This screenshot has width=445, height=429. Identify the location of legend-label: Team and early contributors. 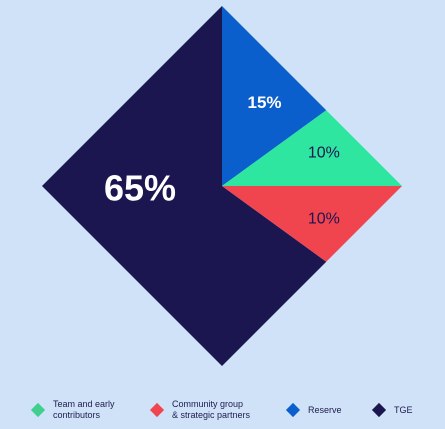
(84, 409).